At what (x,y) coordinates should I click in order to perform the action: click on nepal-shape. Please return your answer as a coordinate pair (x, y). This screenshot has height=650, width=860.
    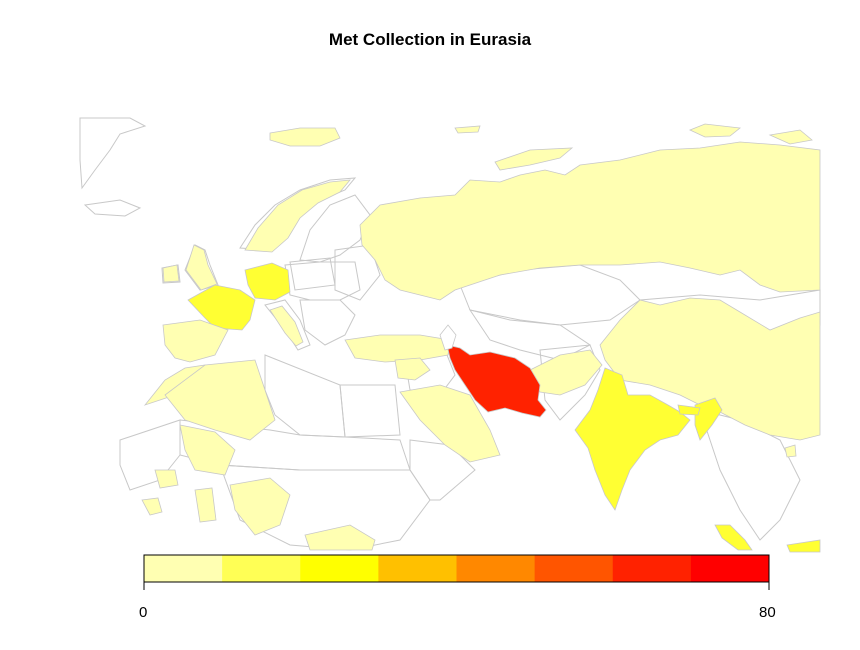
    Looking at the image, I should click on (689, 410).